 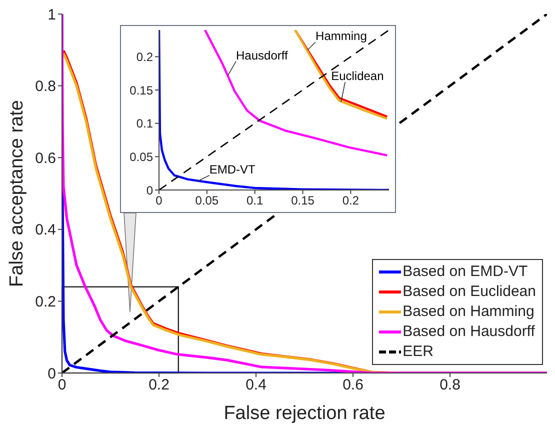 I want to click on legend-label: Based on Hamming, so click(x=468, y=312).